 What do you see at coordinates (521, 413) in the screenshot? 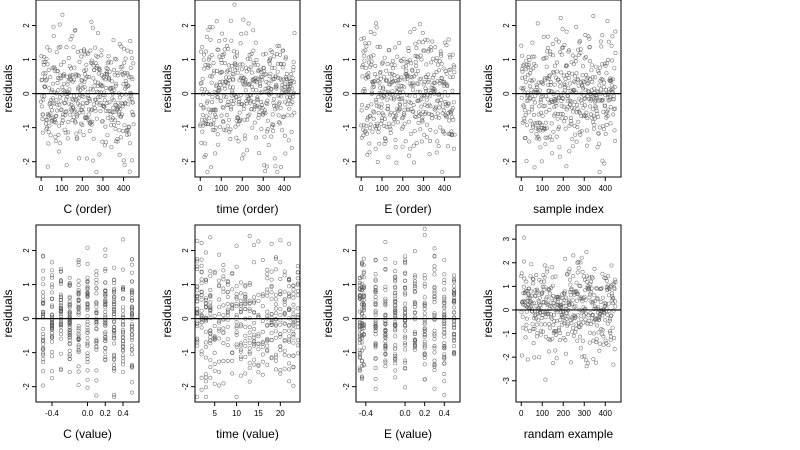
I see `x-tick-label: 0` at bounding box center [521, 413].